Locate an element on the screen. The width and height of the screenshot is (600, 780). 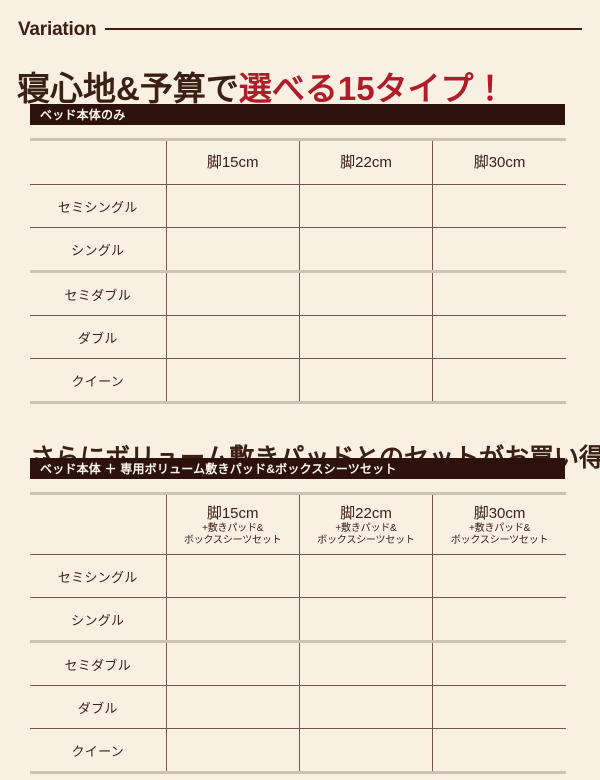
cell-set-semi-double-leg30 is located at coordinates (499, 663).